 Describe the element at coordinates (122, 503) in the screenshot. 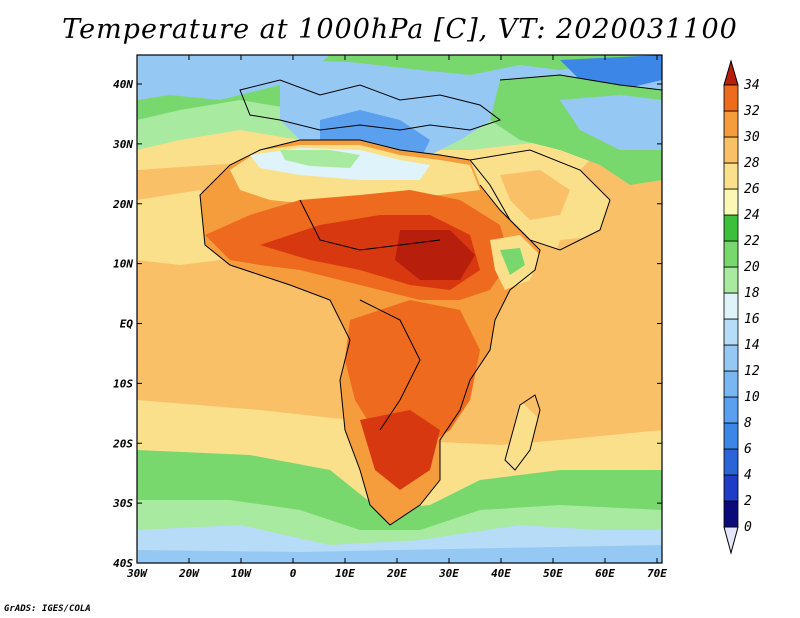

I see `lat-label: 30S` at that location.